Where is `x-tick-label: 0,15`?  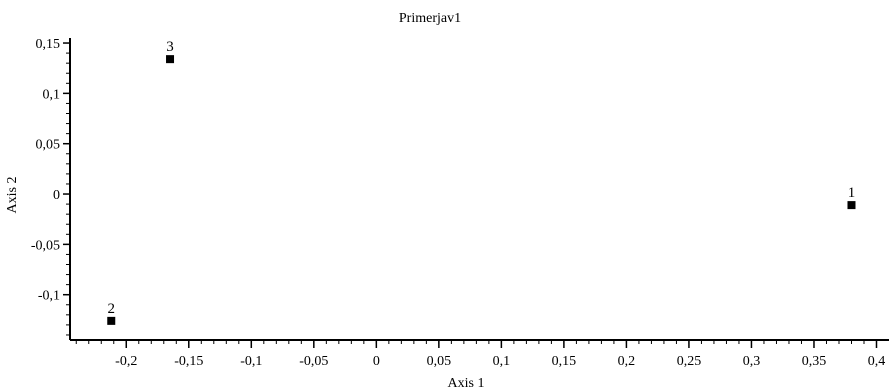
x-tick-label: 0,15 is located at coordinates (564, 361).